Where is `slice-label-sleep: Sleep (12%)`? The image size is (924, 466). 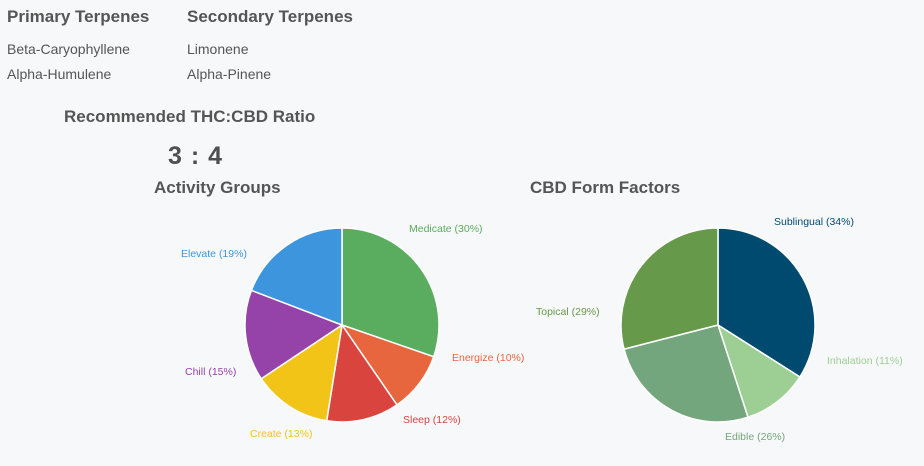 slice-label-sleep: Sleep (12%) is located at coordinates (432, 420).